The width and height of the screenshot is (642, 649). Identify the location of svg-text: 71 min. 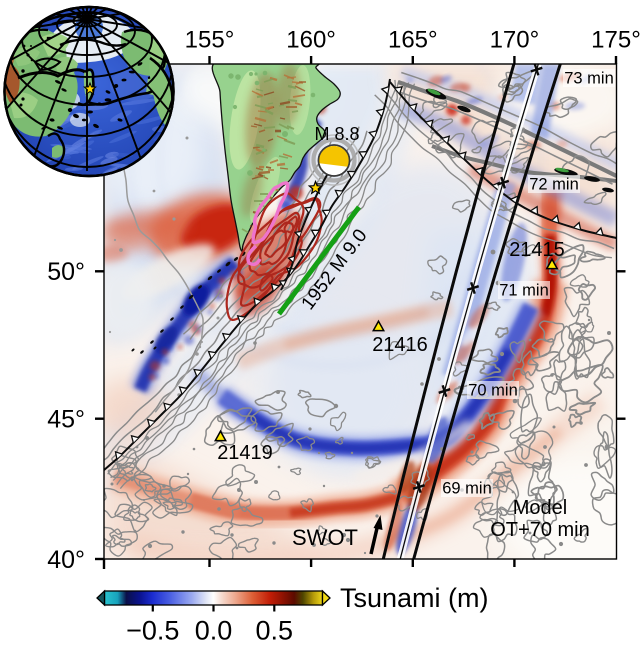
(524, 291).